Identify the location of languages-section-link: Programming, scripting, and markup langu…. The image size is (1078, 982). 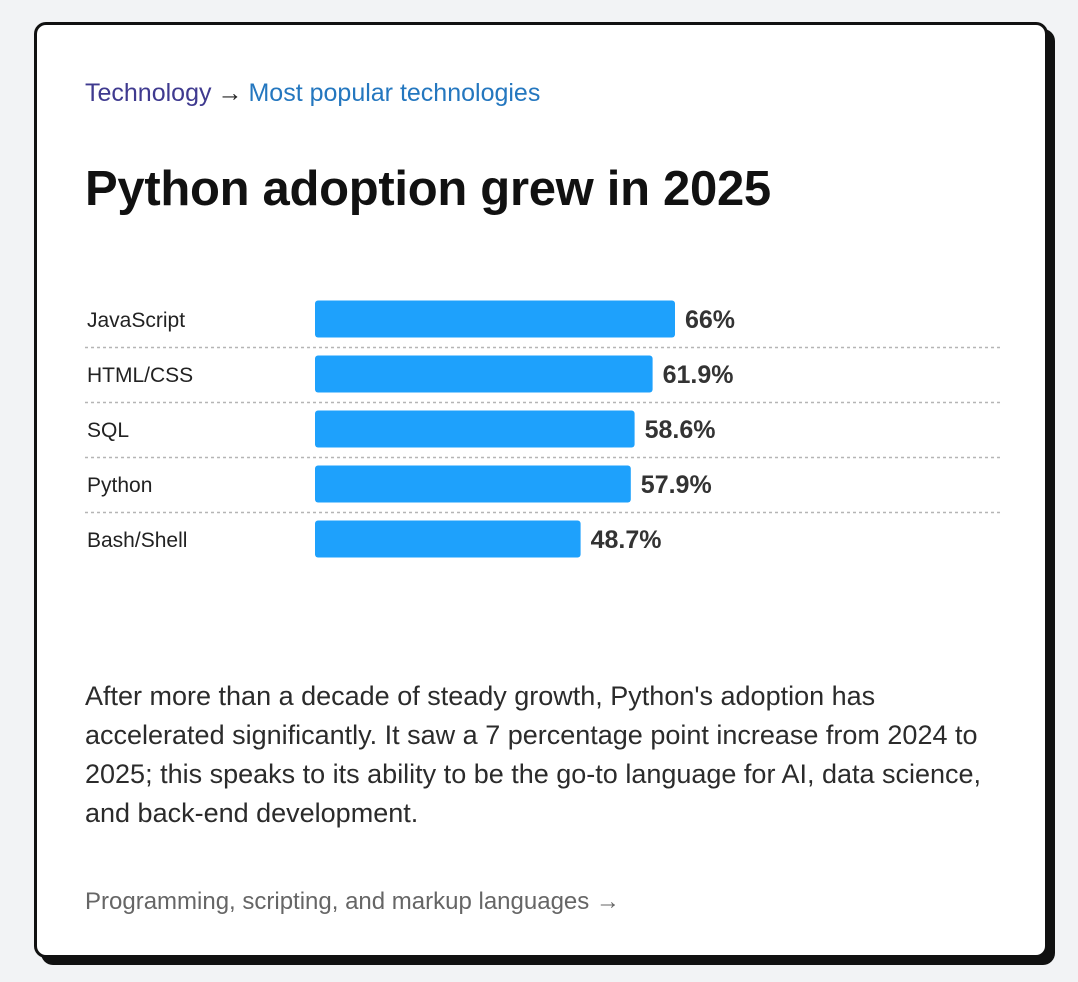
(352, 901).